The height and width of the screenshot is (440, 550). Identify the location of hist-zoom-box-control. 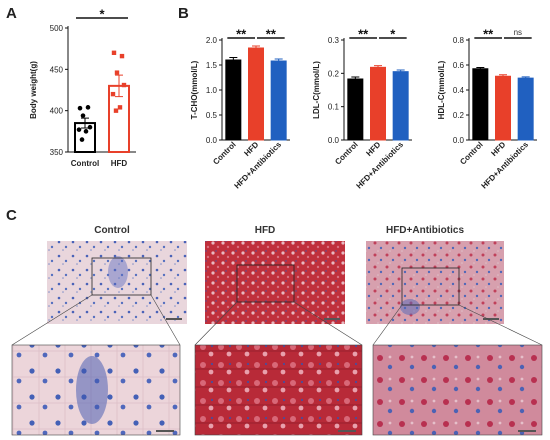
(121, 276).